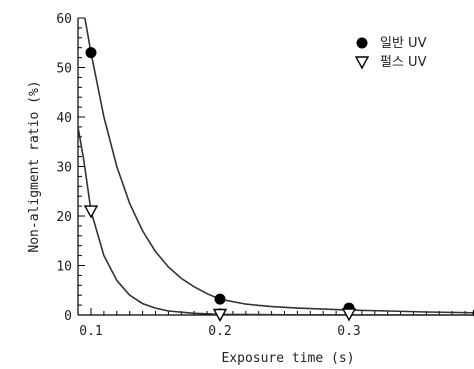 Image resolution: width=474 pixels, height=369 pixels. What do you see at coordinates (64, 168) in the screenshot?
I see `y-tick-label: 30` at bounding box center [64, 168].